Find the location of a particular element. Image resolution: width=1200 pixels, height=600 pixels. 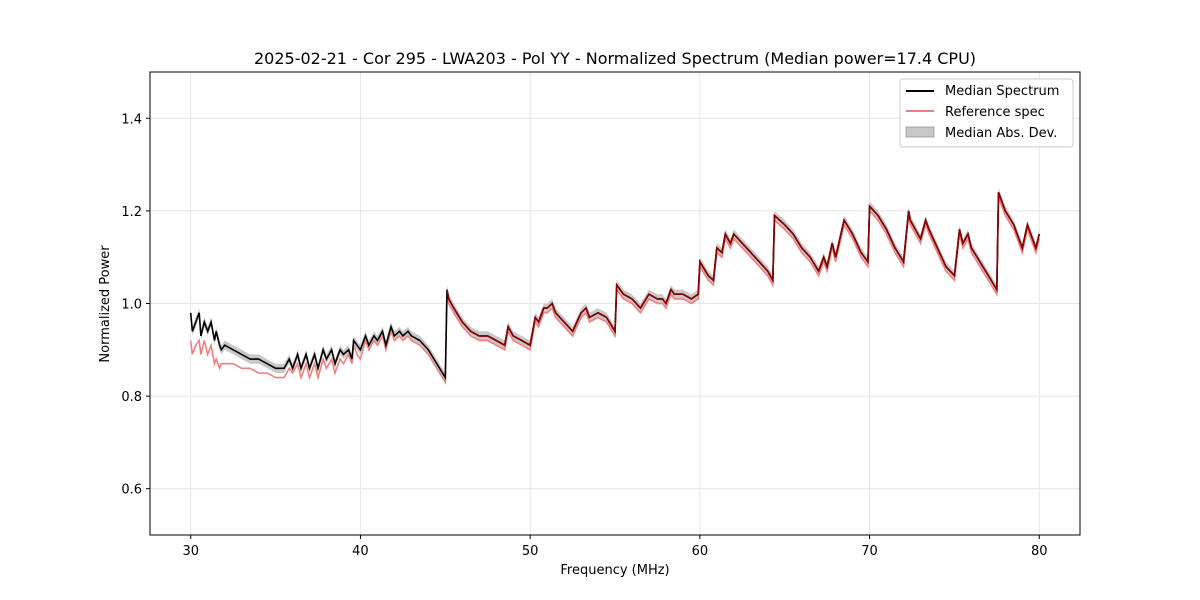

x-tick-label: 80 is located at coordinates (1039, 551).